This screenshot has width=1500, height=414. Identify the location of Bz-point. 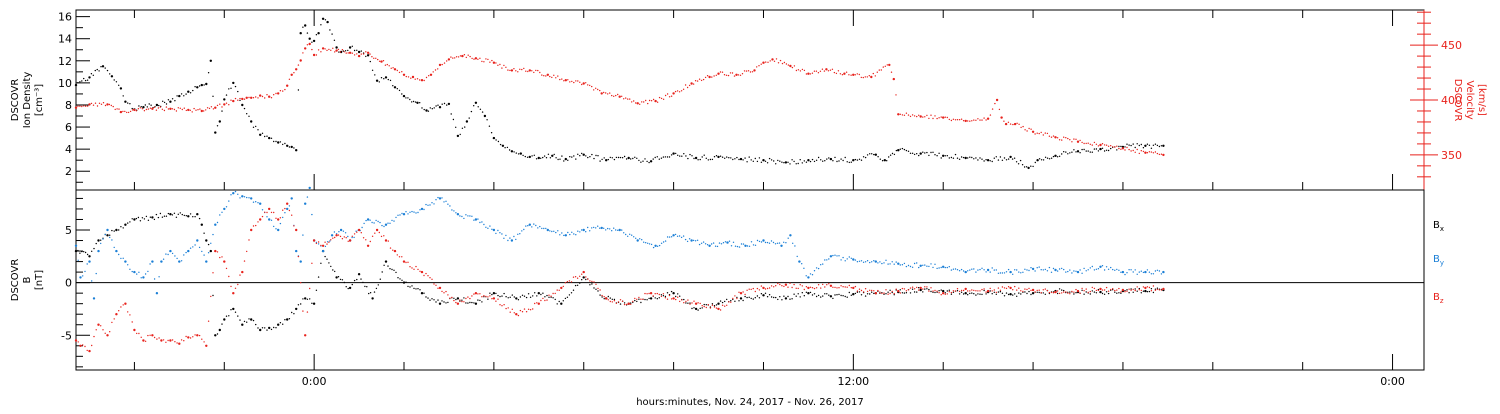
(152, 335).